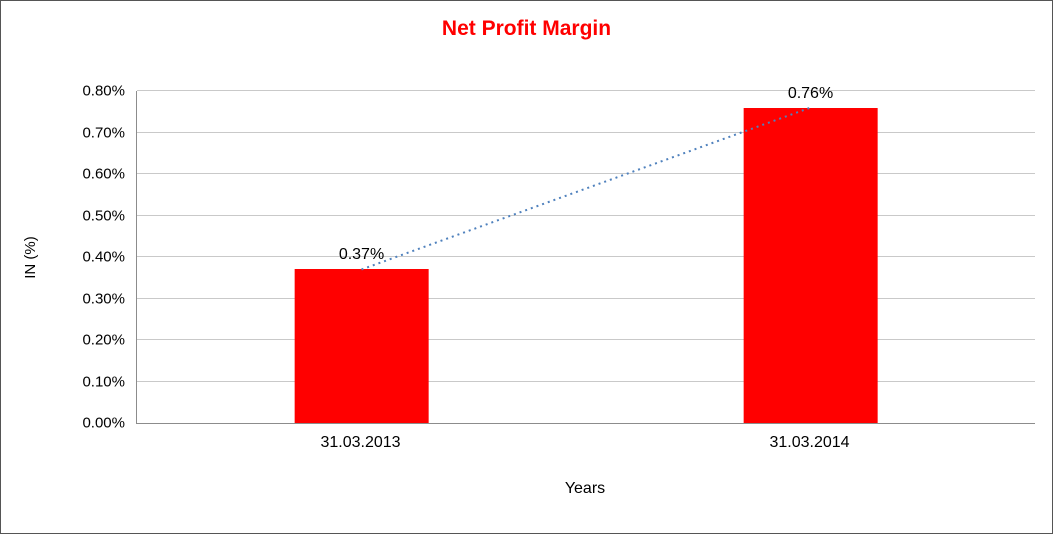  I want to click on bar-value-label: 0.37%, so click(361, 255).